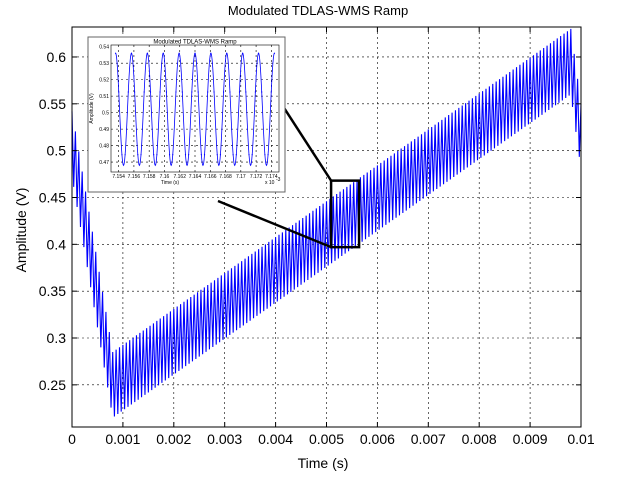  I want to click on inset-y-tick-label: 0.5, so click(105, 113).